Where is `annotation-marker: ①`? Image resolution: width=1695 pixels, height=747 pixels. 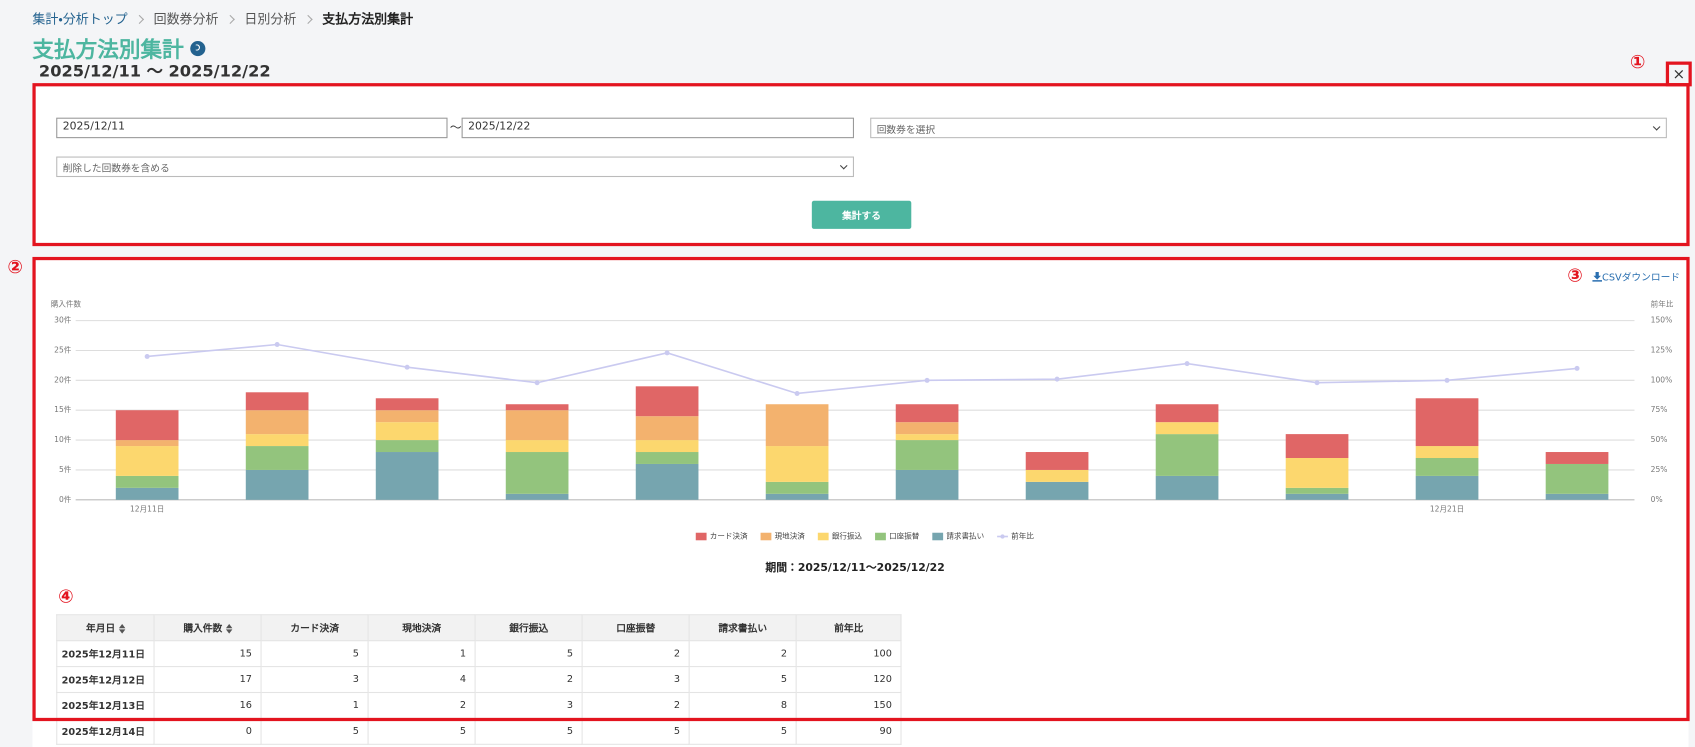 annotation-marker: ① is located at coordinates (1638, 63).